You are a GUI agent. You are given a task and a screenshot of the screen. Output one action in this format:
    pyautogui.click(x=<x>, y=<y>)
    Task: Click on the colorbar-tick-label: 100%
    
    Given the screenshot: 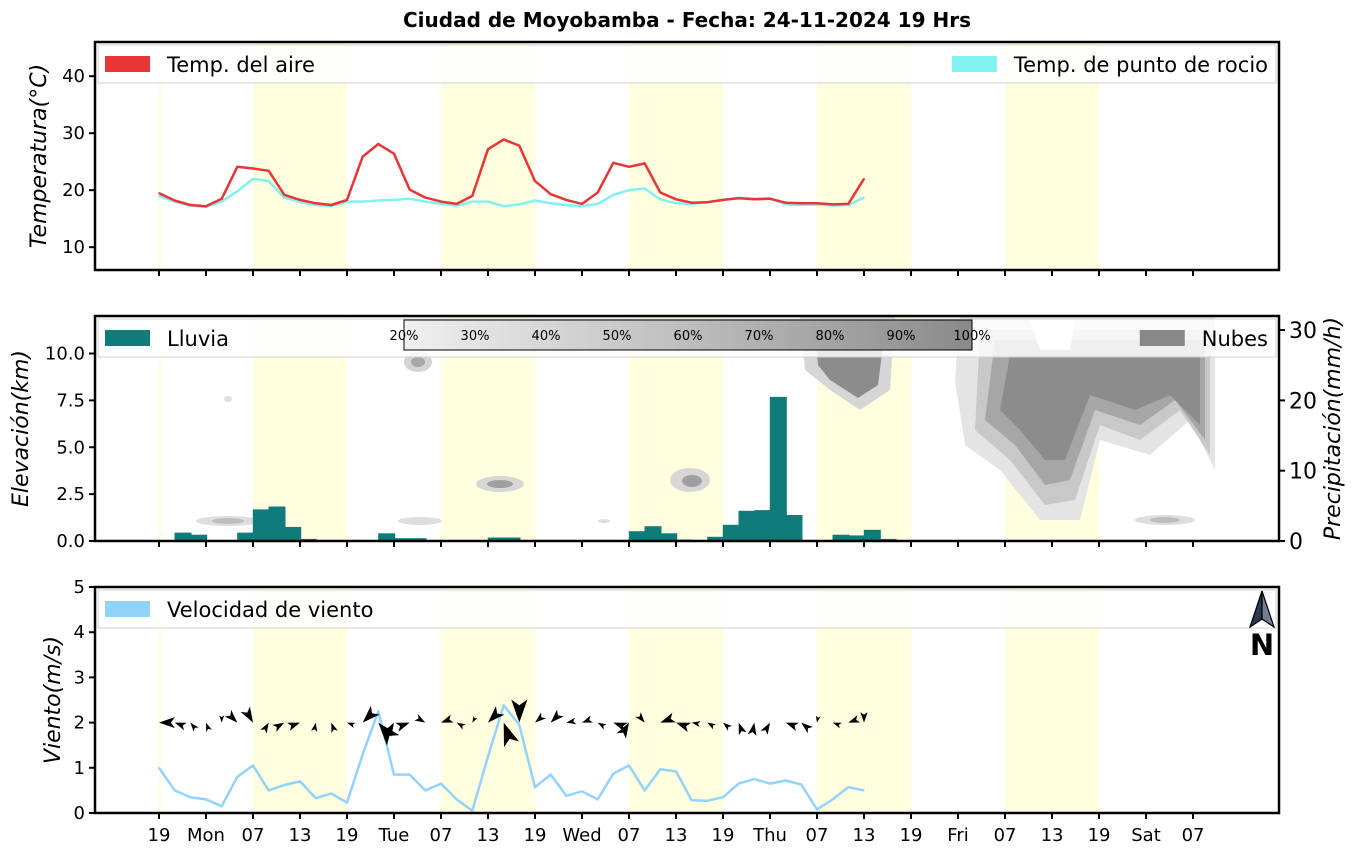 What is the action you would take?
    pyautogui.click(x=971, y=336)
    